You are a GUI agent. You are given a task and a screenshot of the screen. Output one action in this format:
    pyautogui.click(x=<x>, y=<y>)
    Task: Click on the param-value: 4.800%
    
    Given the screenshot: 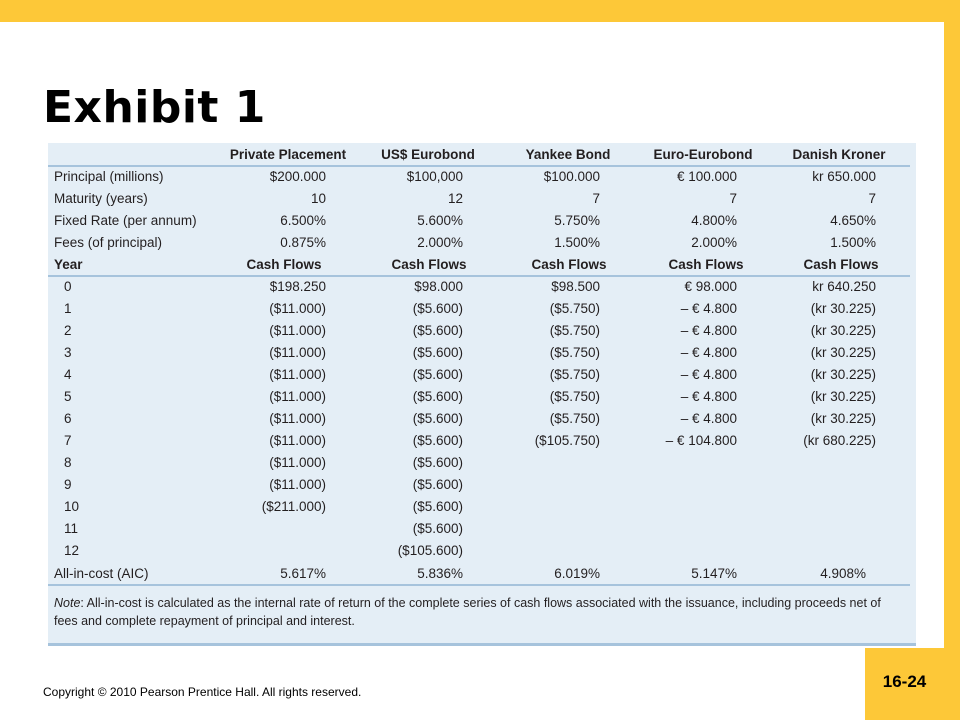 What is the action you would take?
    pyautogui.click(x=714, y=220)
    